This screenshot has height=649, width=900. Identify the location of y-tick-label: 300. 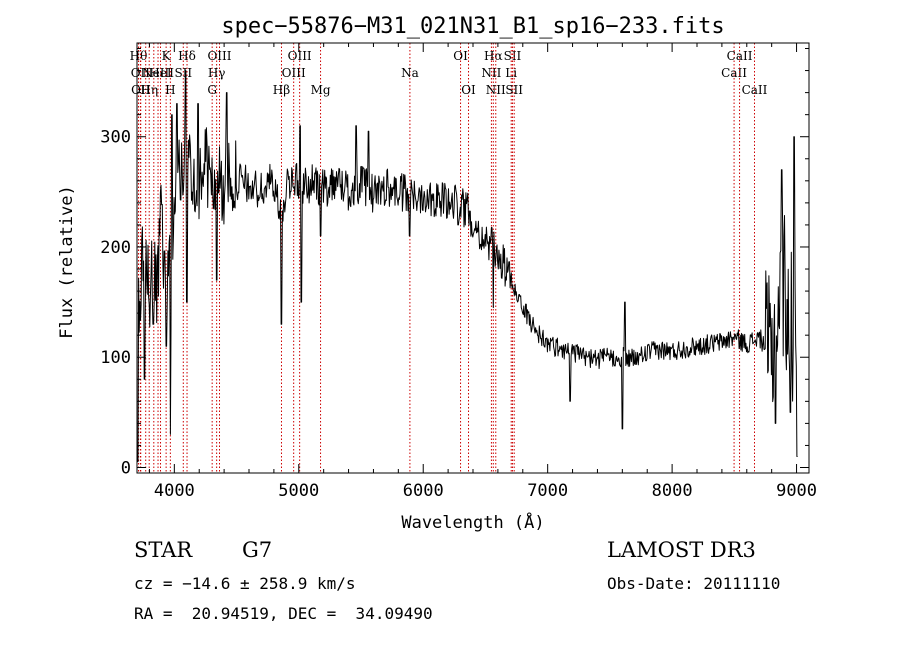
(115, 138).